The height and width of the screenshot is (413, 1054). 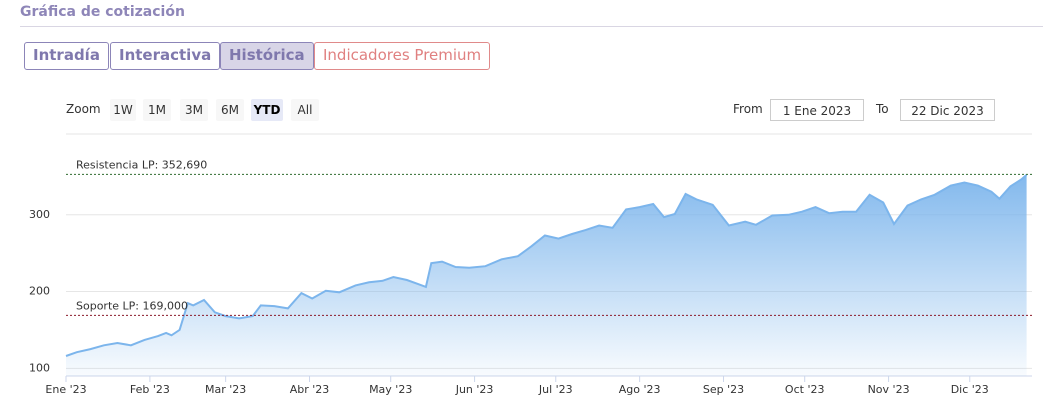 I want to click on x-tick-label: Abr '23, so click(x=310, y=389).